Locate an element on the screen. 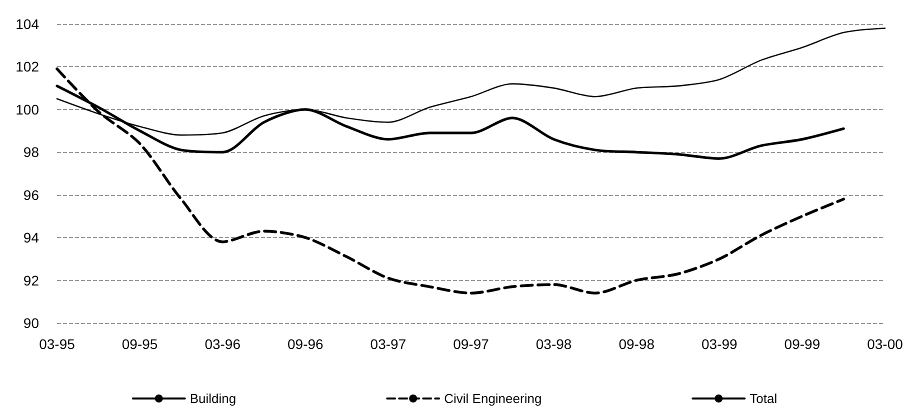 The width and height of the screenshot is (909, 414). y-tick-label: 102 is located at coordinates (28, 66).